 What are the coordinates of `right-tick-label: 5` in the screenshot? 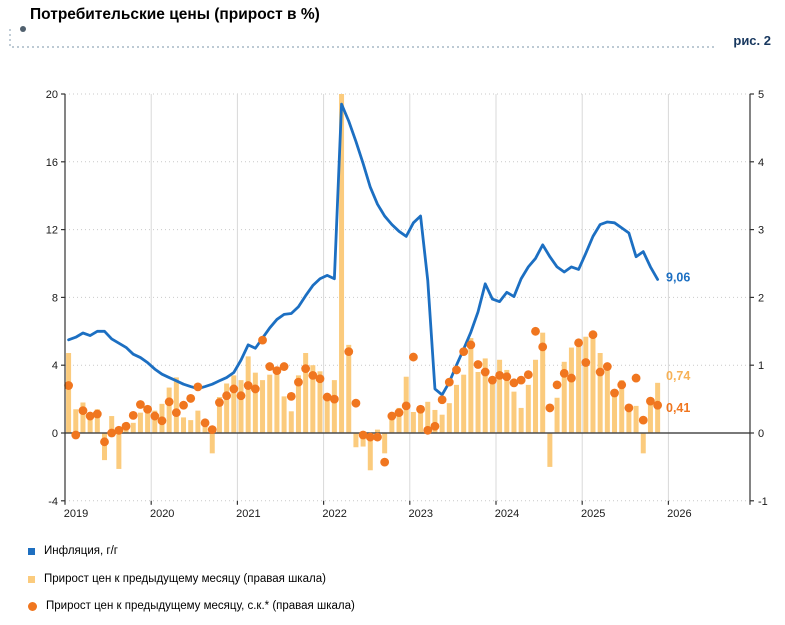 It's located at (761, 95).